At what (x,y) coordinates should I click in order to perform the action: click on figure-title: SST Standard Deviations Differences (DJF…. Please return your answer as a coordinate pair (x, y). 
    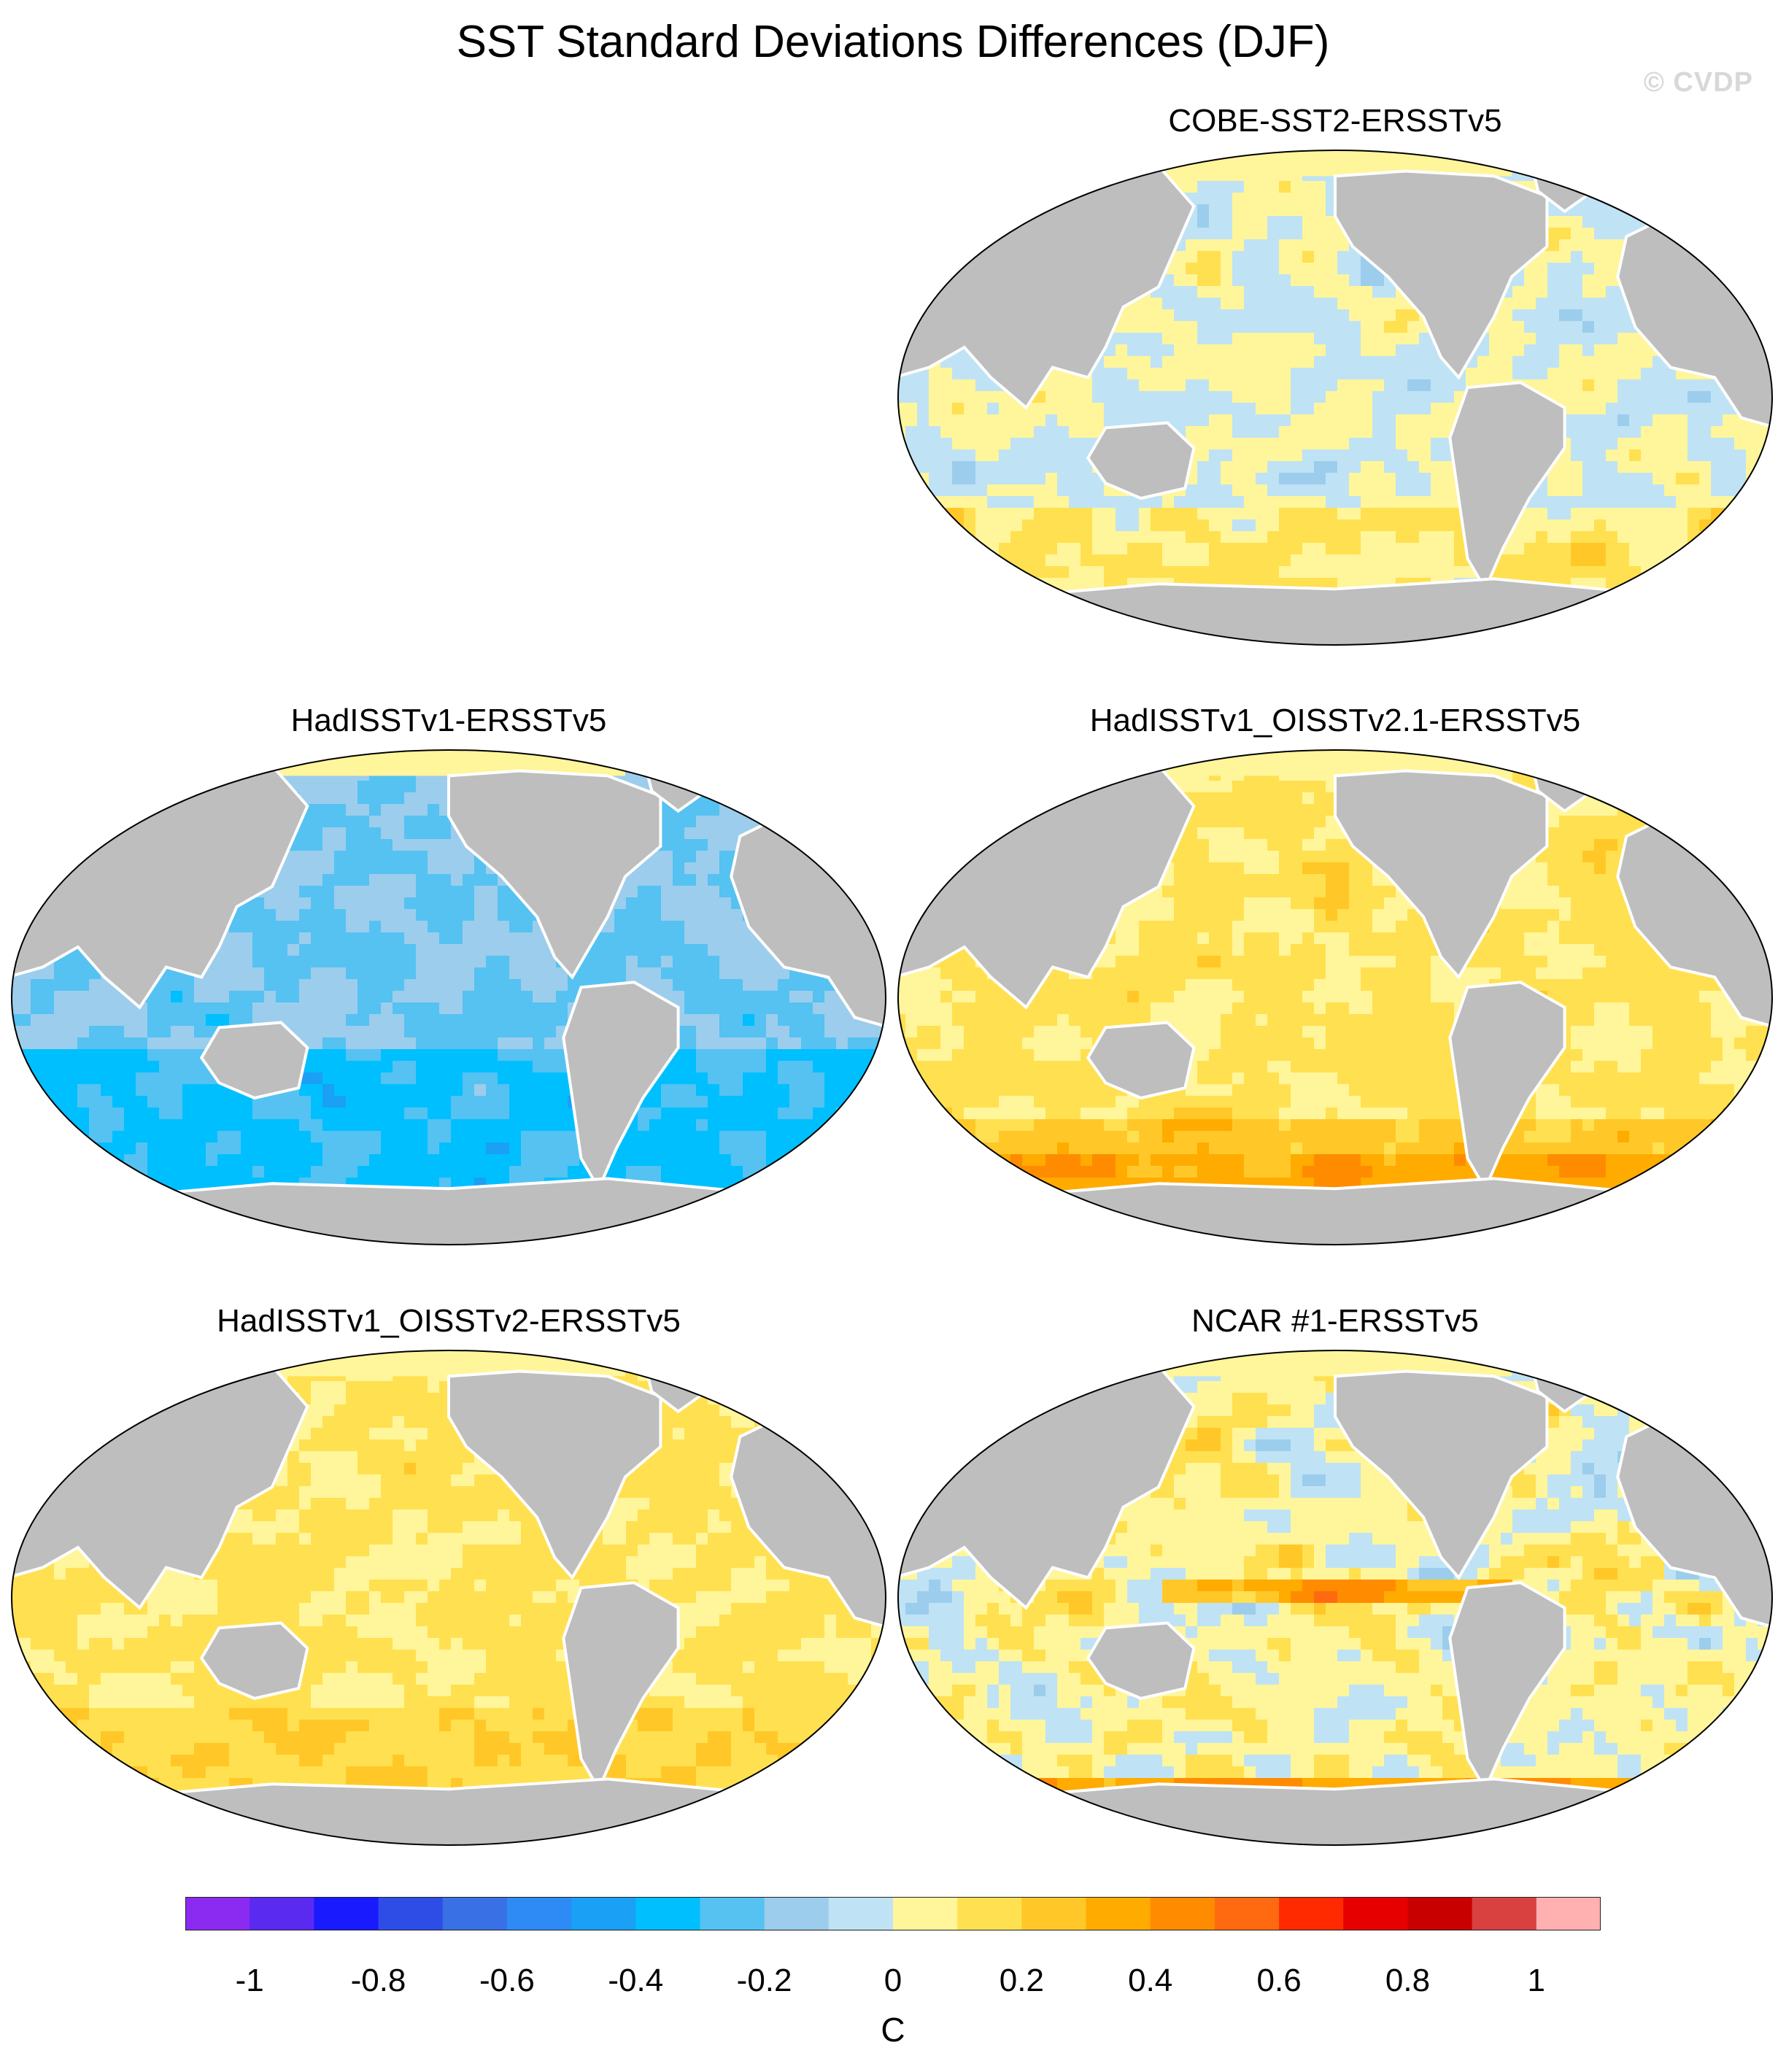
    Looking at the image, I should click on (893, 42).